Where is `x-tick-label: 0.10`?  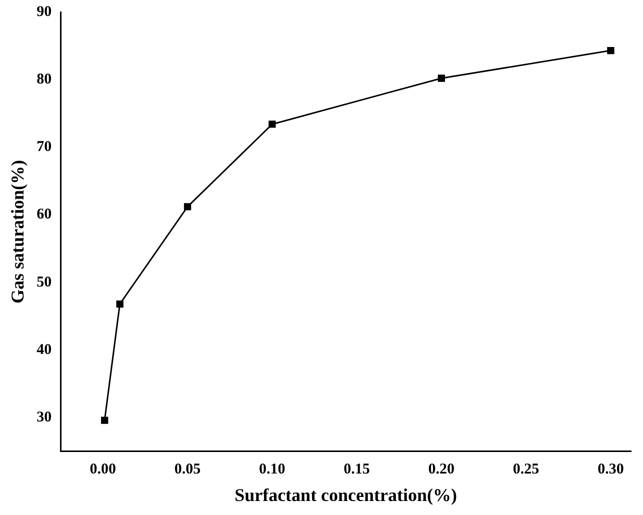 x-tick-label: 0.10 is located at coordinates (272, 469).